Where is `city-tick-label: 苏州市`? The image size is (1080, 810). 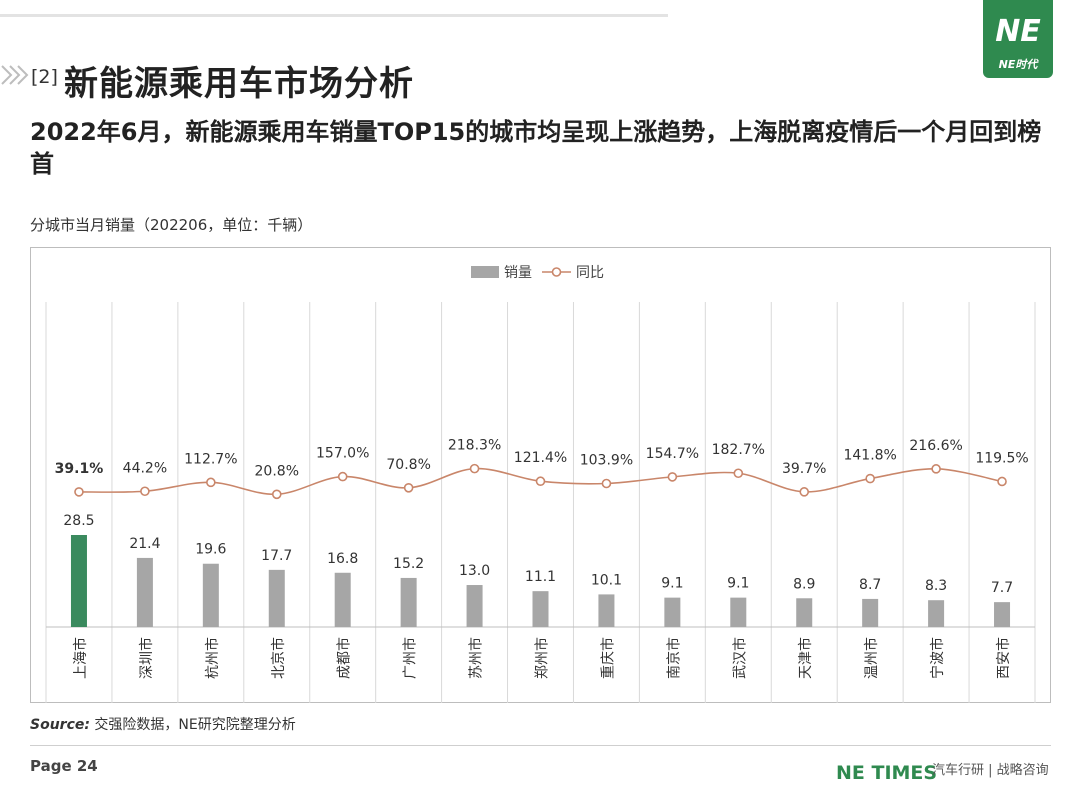
city-tick-label: 苏州市 is located at coordinates (476, 658).